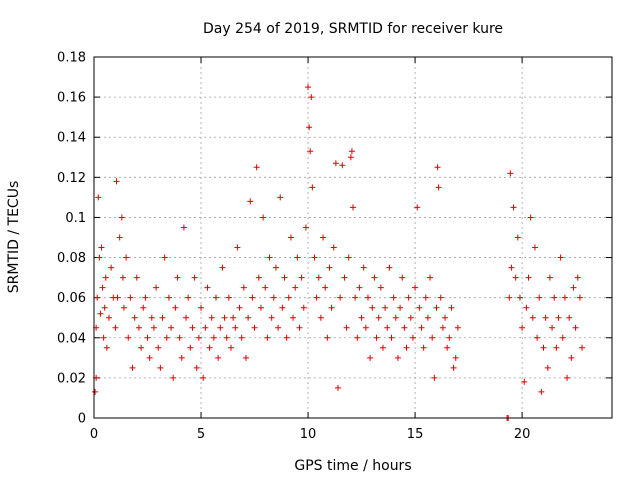 Image resolution: width=640 pixels, height=480 pixels. I want to click on x-tick-label: 10, so click(308, 434).